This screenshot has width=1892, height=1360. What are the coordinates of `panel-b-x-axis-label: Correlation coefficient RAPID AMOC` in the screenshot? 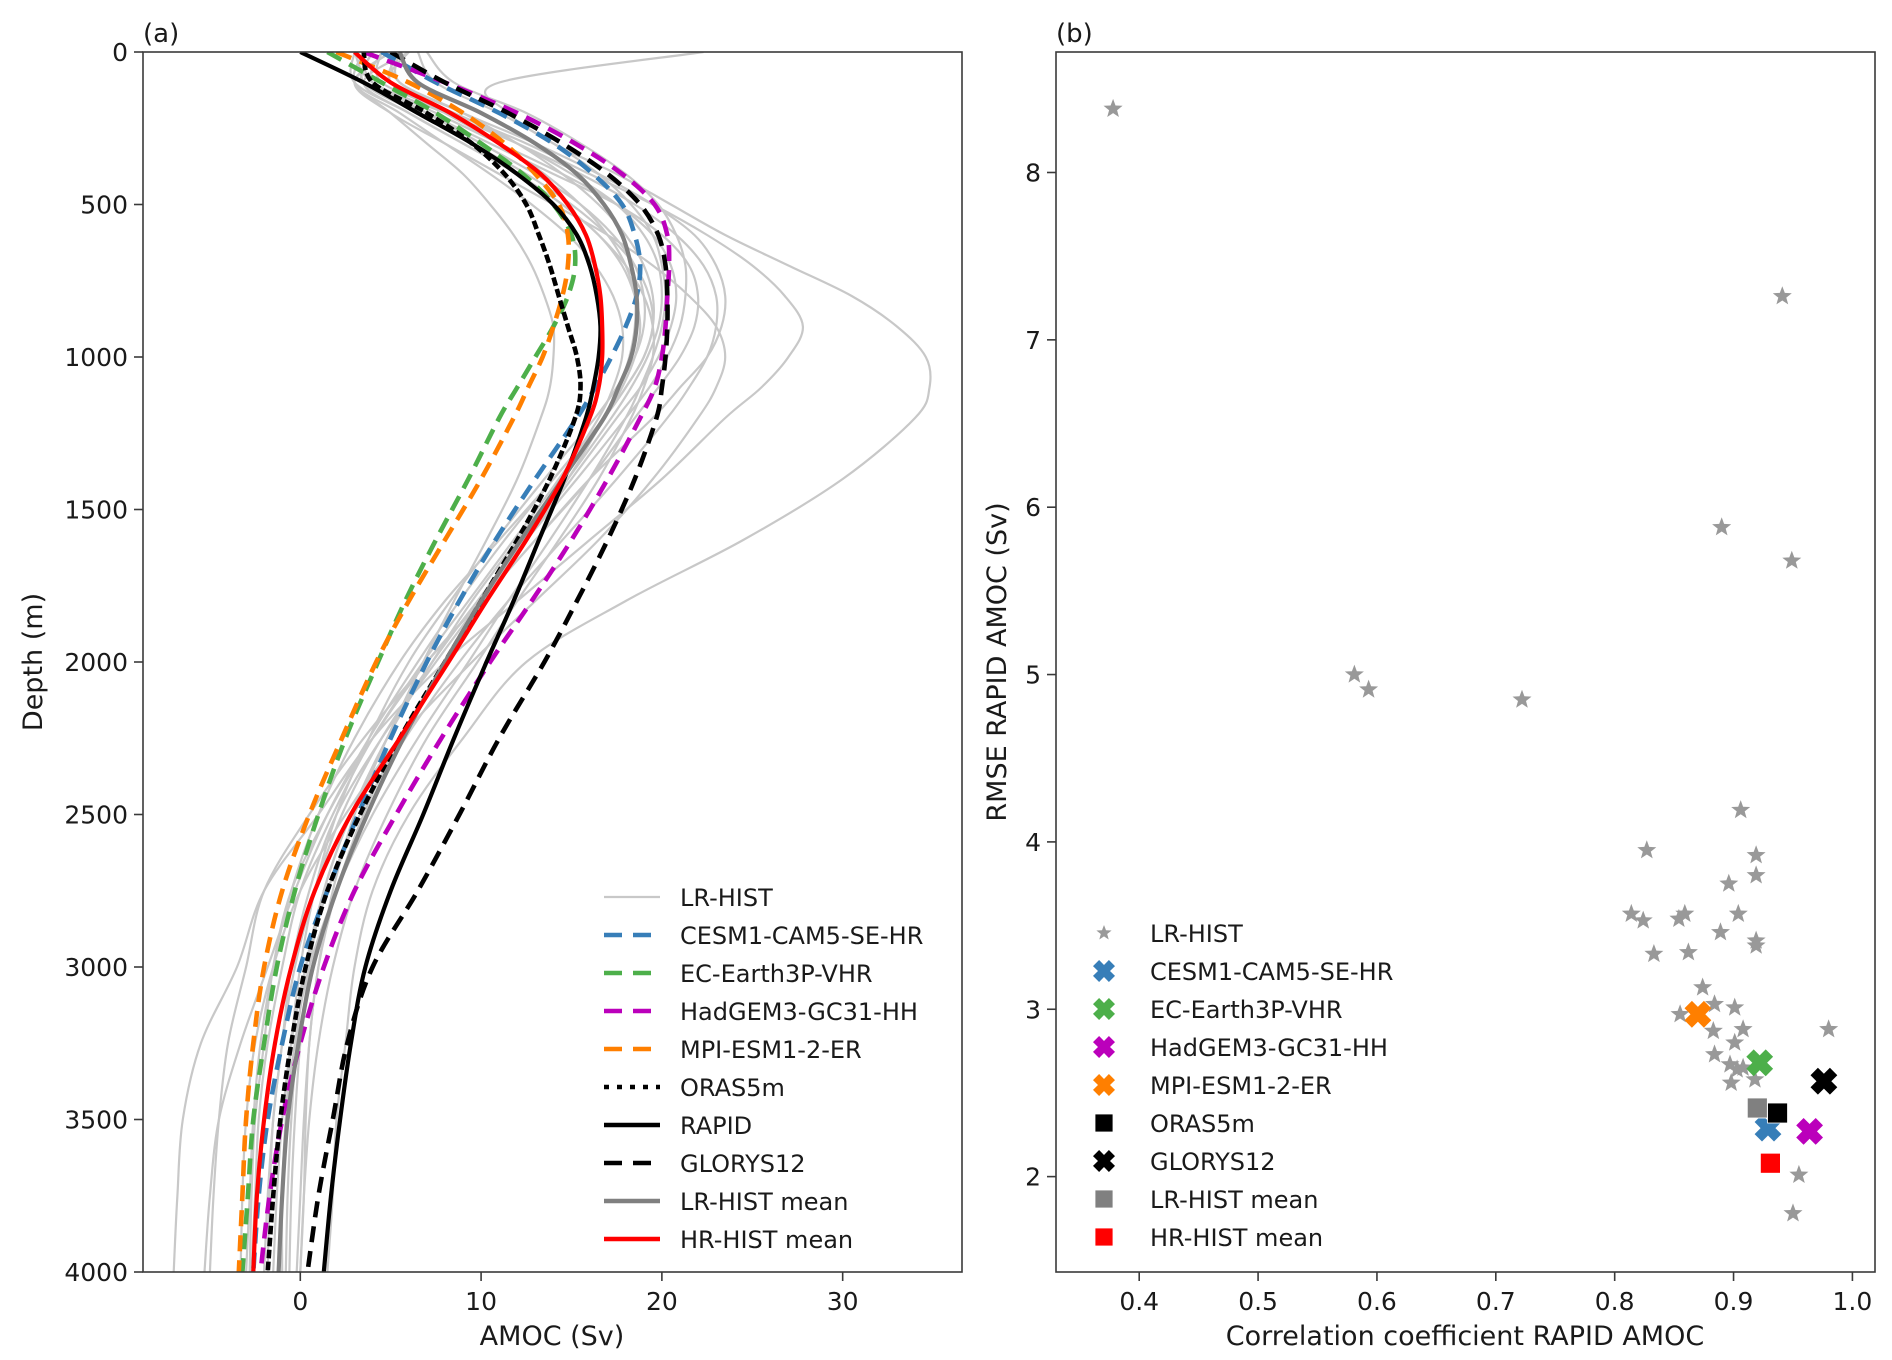 It's located at (1465, 1336).